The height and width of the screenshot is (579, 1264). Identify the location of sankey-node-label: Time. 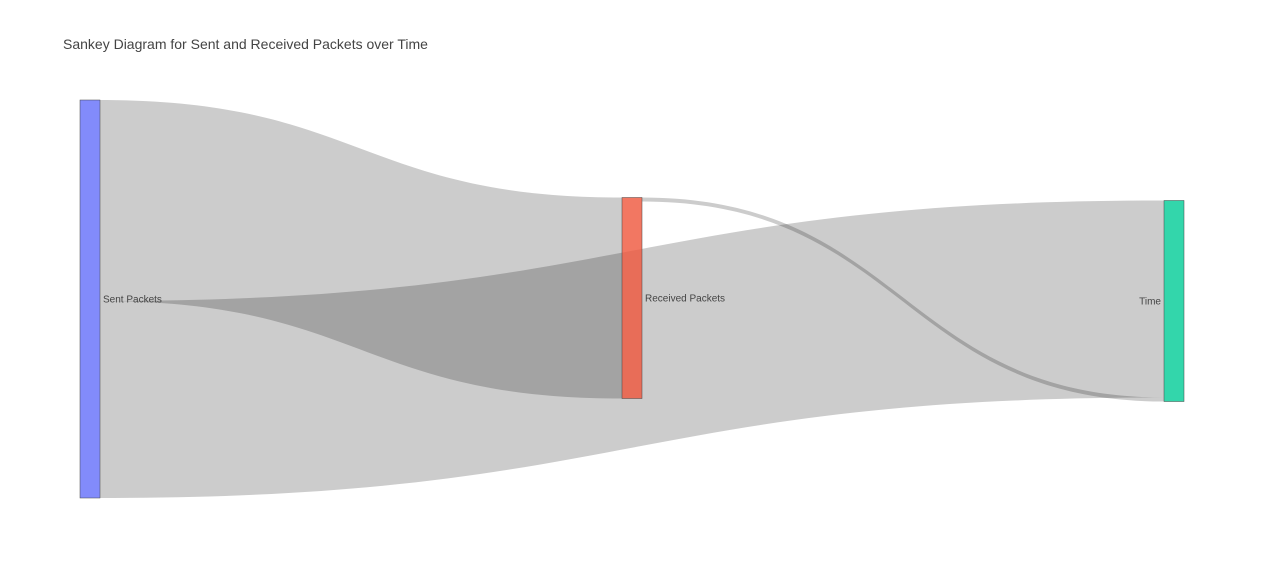
(1150, 302).